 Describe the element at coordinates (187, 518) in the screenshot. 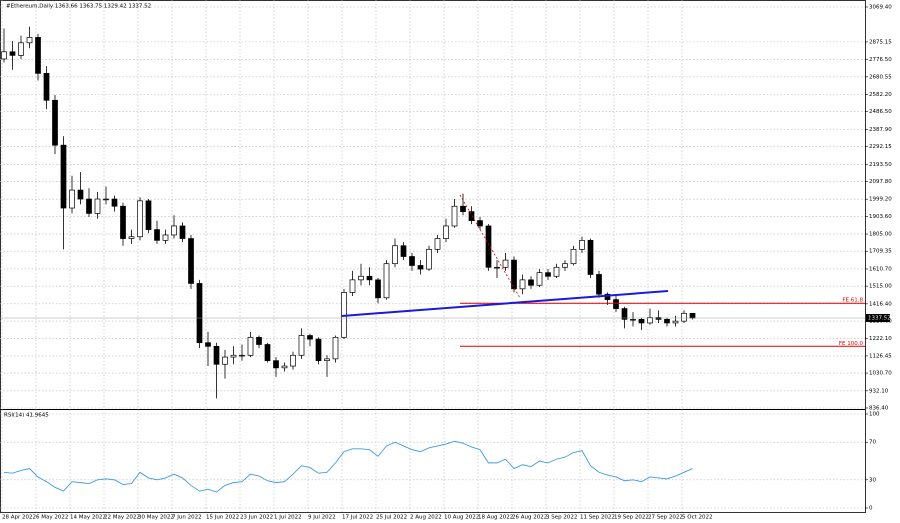

I see `x-tick-label: 7 Jun 2022` at that location.